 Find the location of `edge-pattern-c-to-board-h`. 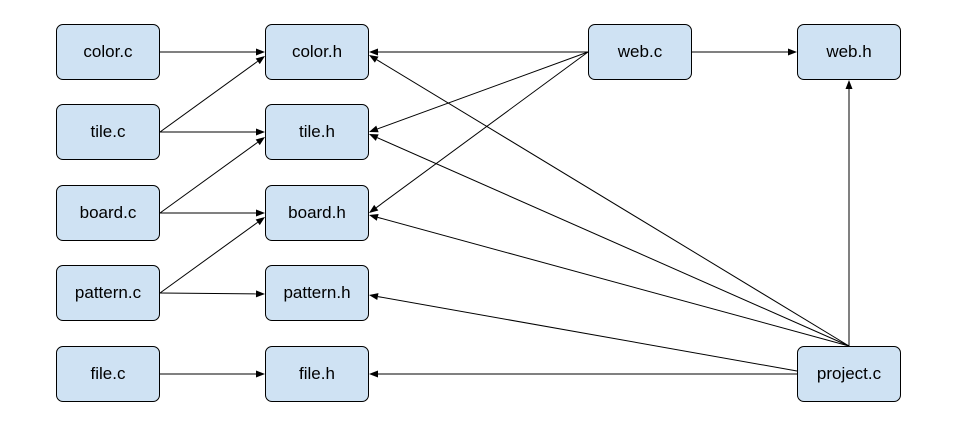

edge-pattern-c-to-board-h is located at coordinates (212, 255).